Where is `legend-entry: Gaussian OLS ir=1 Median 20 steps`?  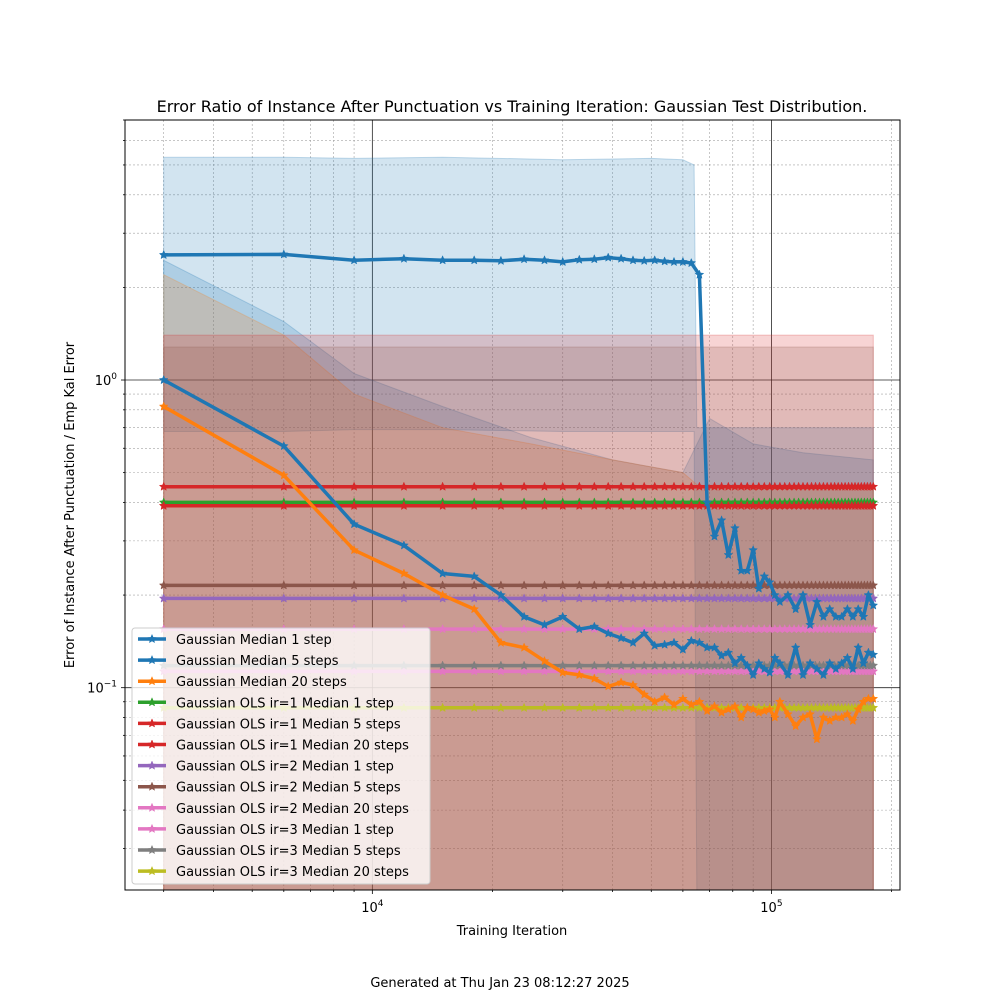
legend-entry: Gaussian OLS ir=1 Median 20 steps is located at coordinates (273, 746).